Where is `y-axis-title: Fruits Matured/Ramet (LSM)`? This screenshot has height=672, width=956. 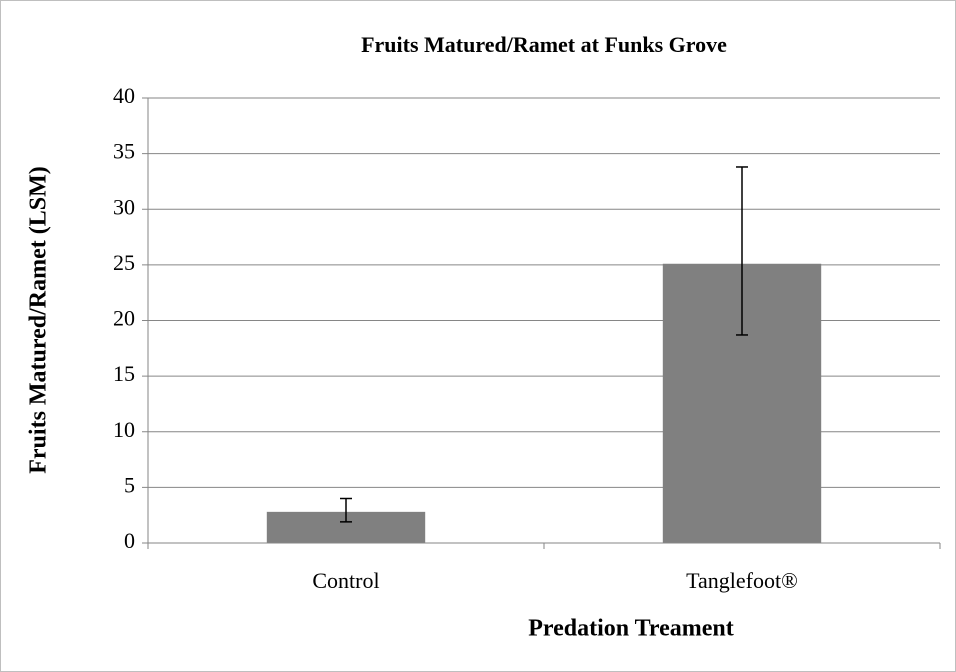 y-axis-title: Fruits Matured/Ramet (LSM) is located at coordinates (39, 320).